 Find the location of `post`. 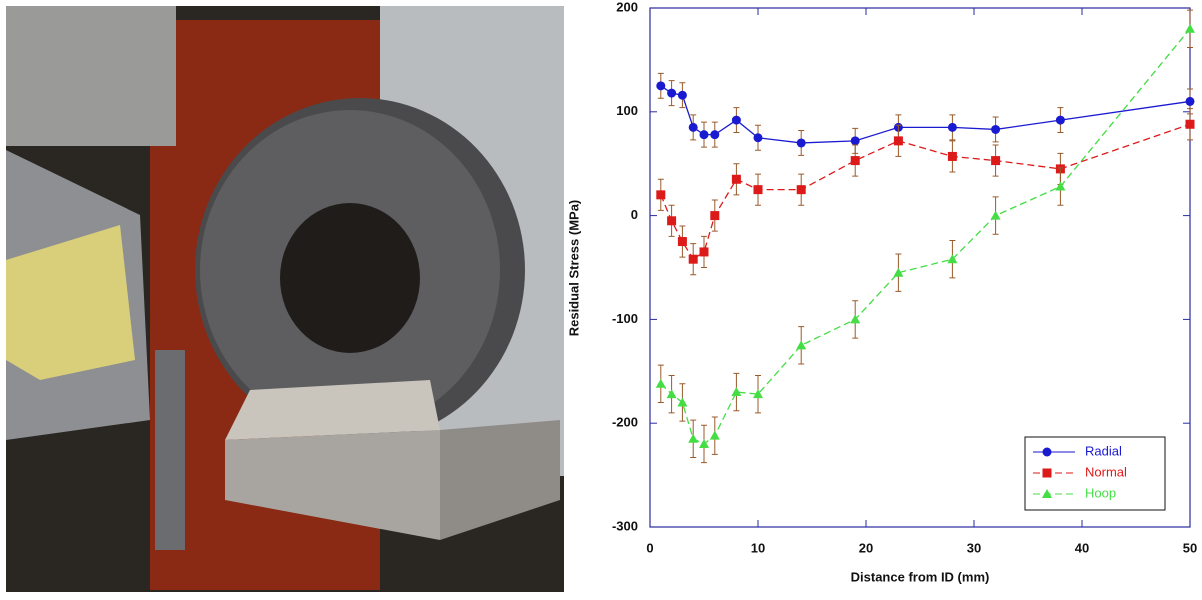

post is located at coordinates (170, 450).